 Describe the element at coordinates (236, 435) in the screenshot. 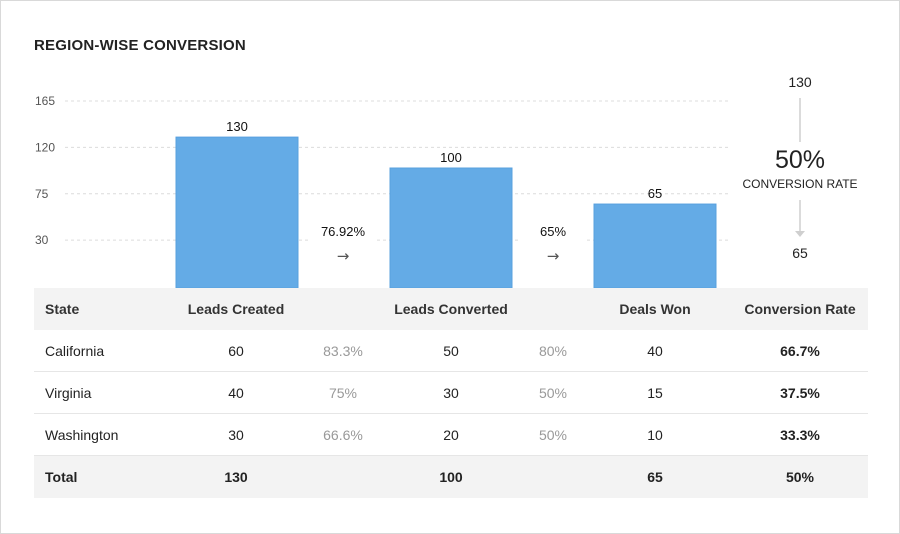

I see `cell-created: 30` at that location.